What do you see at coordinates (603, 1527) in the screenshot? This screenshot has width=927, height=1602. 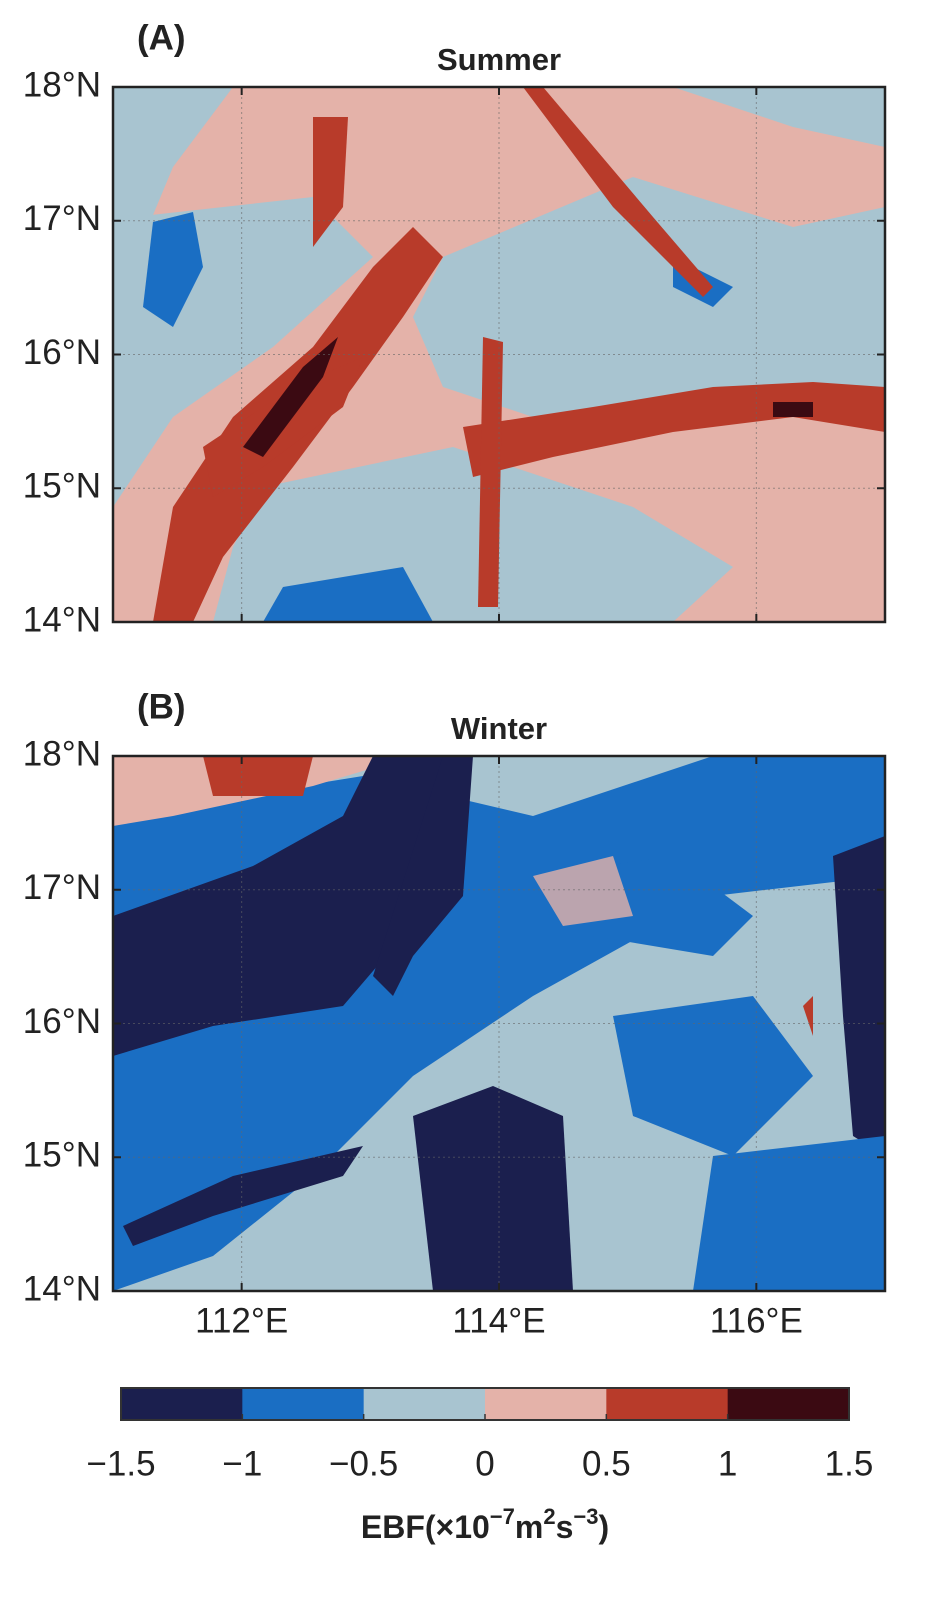 I see `colorbar-label-part: )` at bounding box center [603, 1527].